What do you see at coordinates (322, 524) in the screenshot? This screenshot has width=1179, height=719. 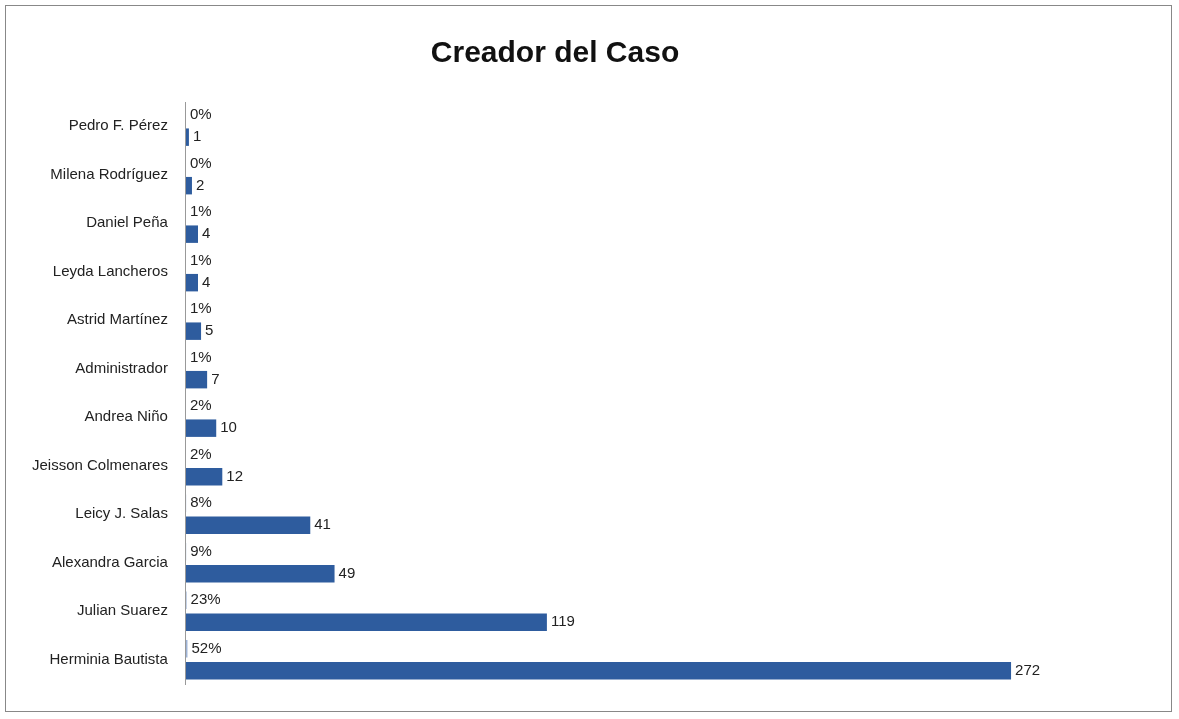 I see `data-label: 41` at bounding box center [322, 524].